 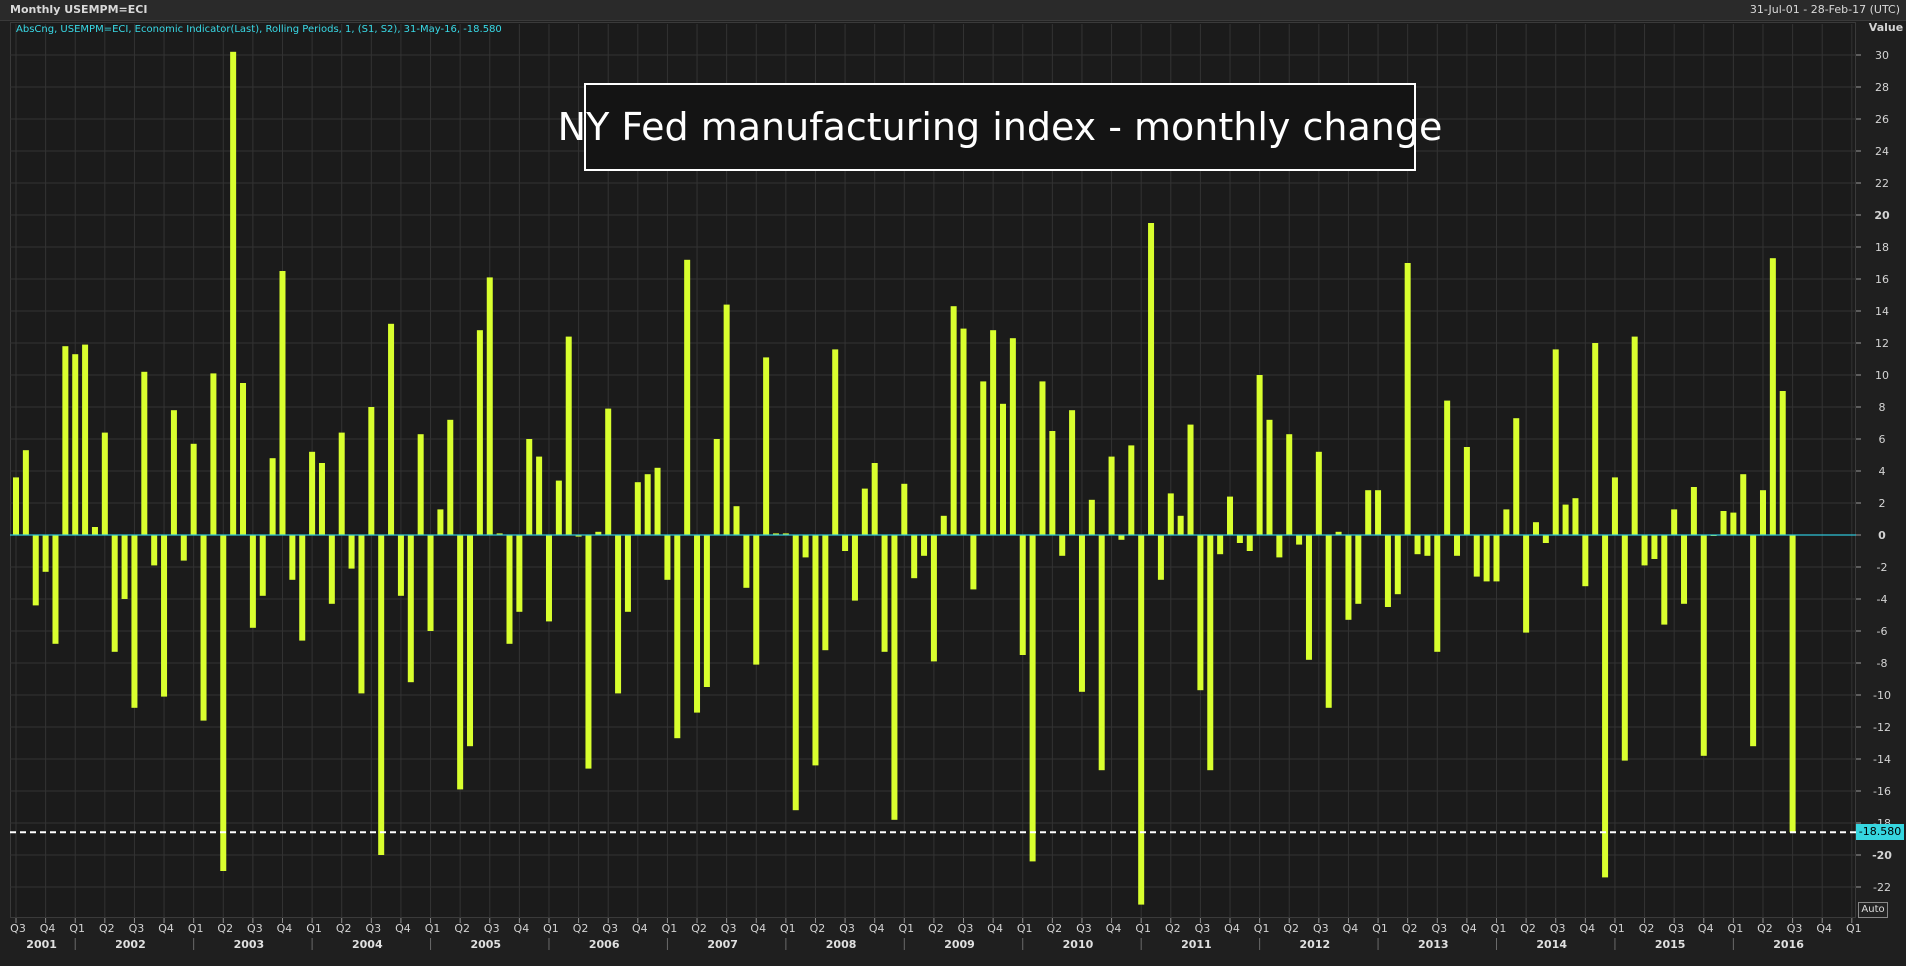 I want to click on y-tick-label: -12, so click(x=1882, y=727).